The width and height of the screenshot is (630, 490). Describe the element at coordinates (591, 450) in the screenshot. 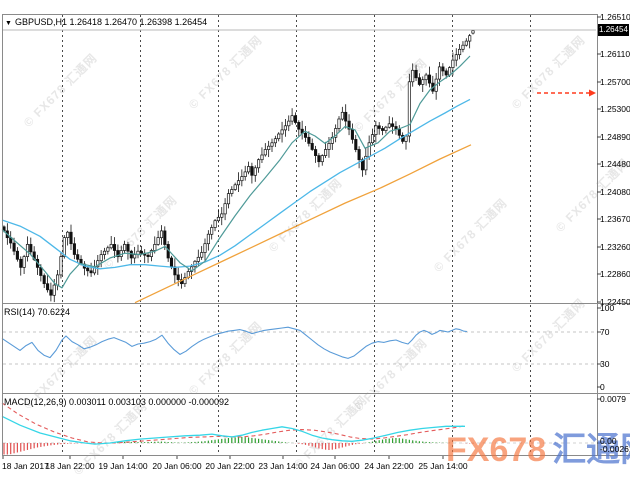

I see `watermark-huitong-text: 汇通网` at that location.